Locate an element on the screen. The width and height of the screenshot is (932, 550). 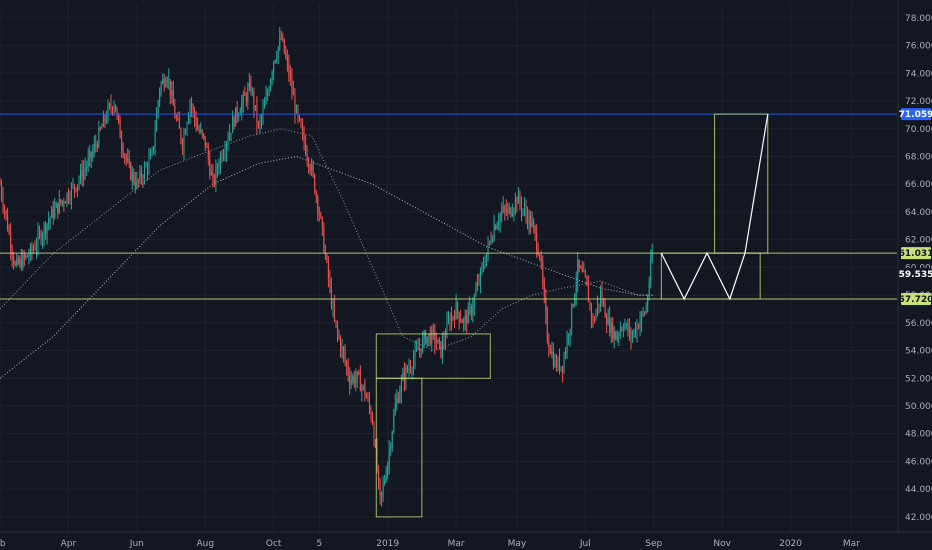
price-badge is located at coordinates (916, 253).